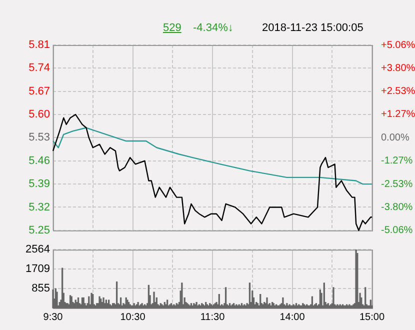 Image resolution: width=415 pixels, height=330 pixels. Describe the element at coordinates (313, 28) in the screenshot. I see `text: 2018-11-23 15:00:05` at that location.